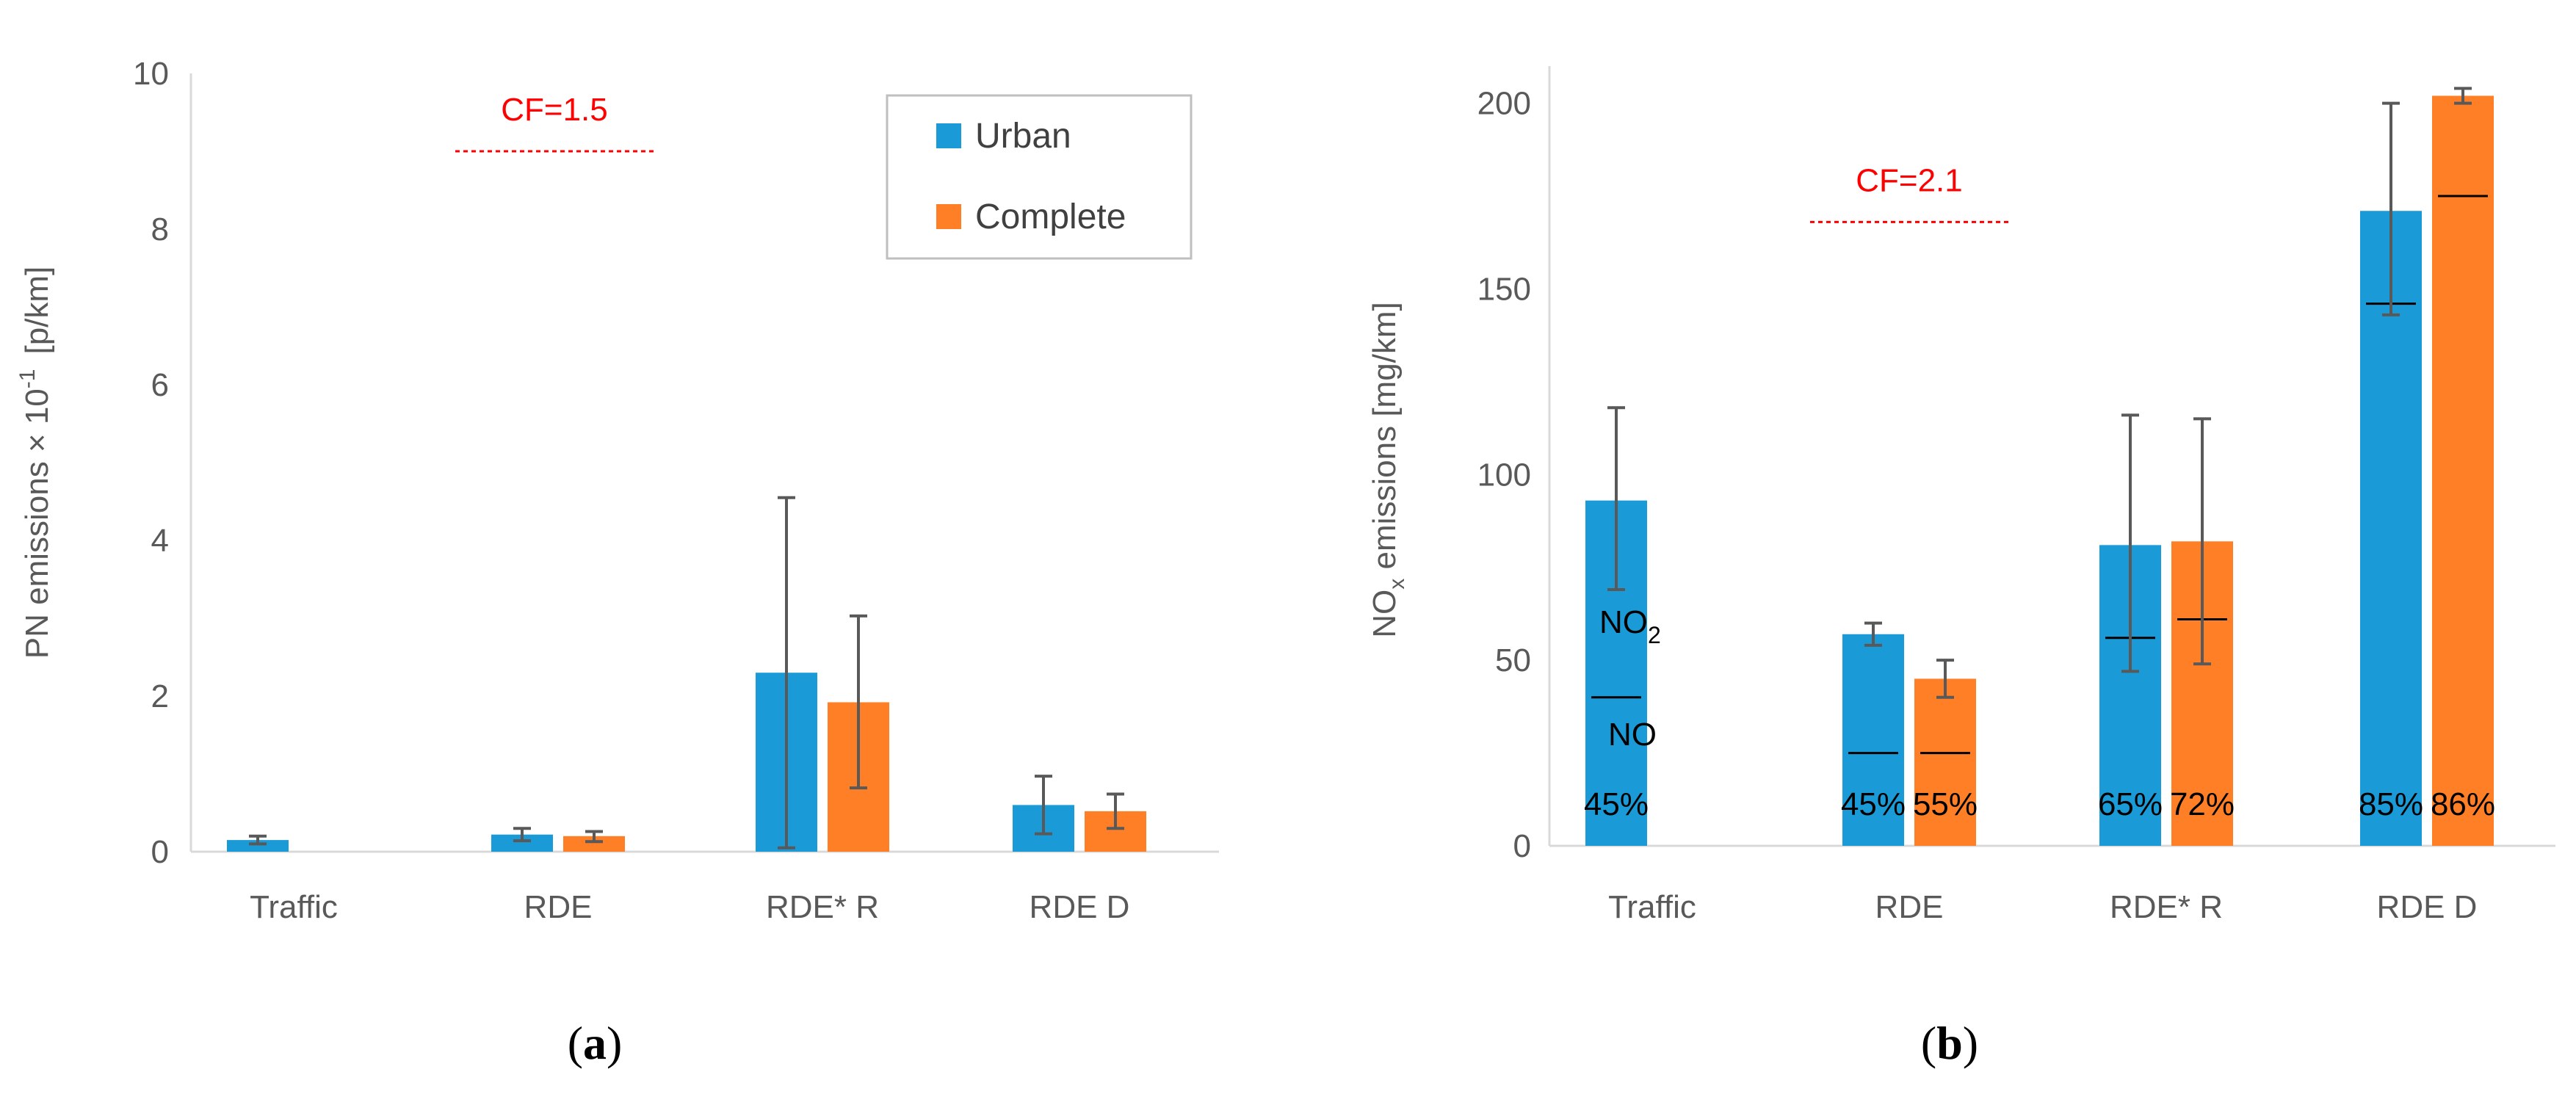 The height and width of the screenshot is (1094, 2576). I want to click on a-x-tick-labels: Traffic RDE RDE* R RDE D, so click(689, 907).